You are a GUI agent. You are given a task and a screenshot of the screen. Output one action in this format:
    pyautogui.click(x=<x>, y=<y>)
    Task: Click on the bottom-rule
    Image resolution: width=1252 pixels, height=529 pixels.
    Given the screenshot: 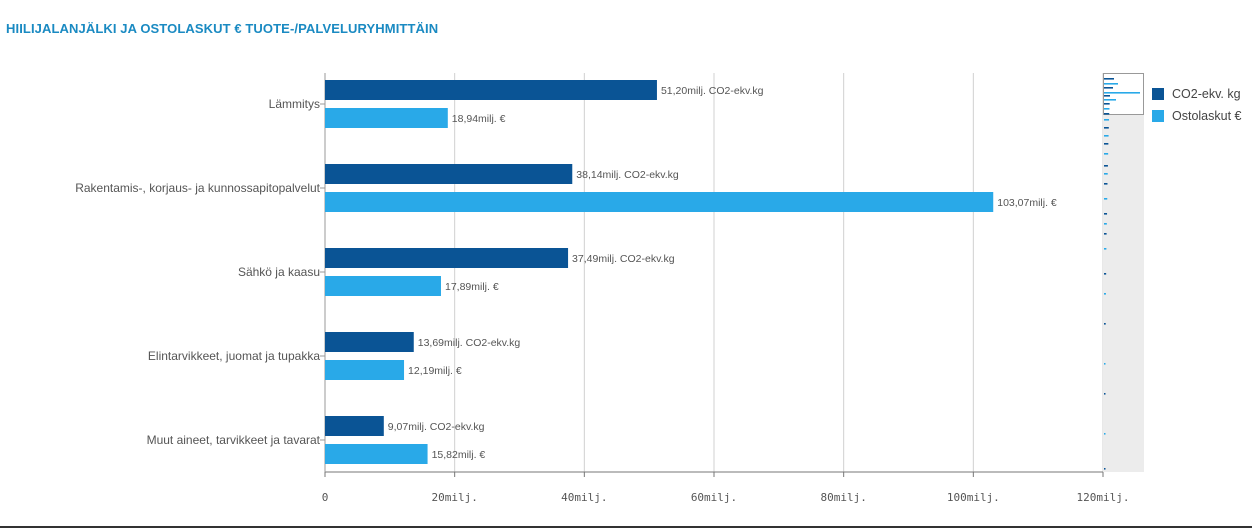 What is the action you would take?
    pyautogui.click(x=626, y=527)
    